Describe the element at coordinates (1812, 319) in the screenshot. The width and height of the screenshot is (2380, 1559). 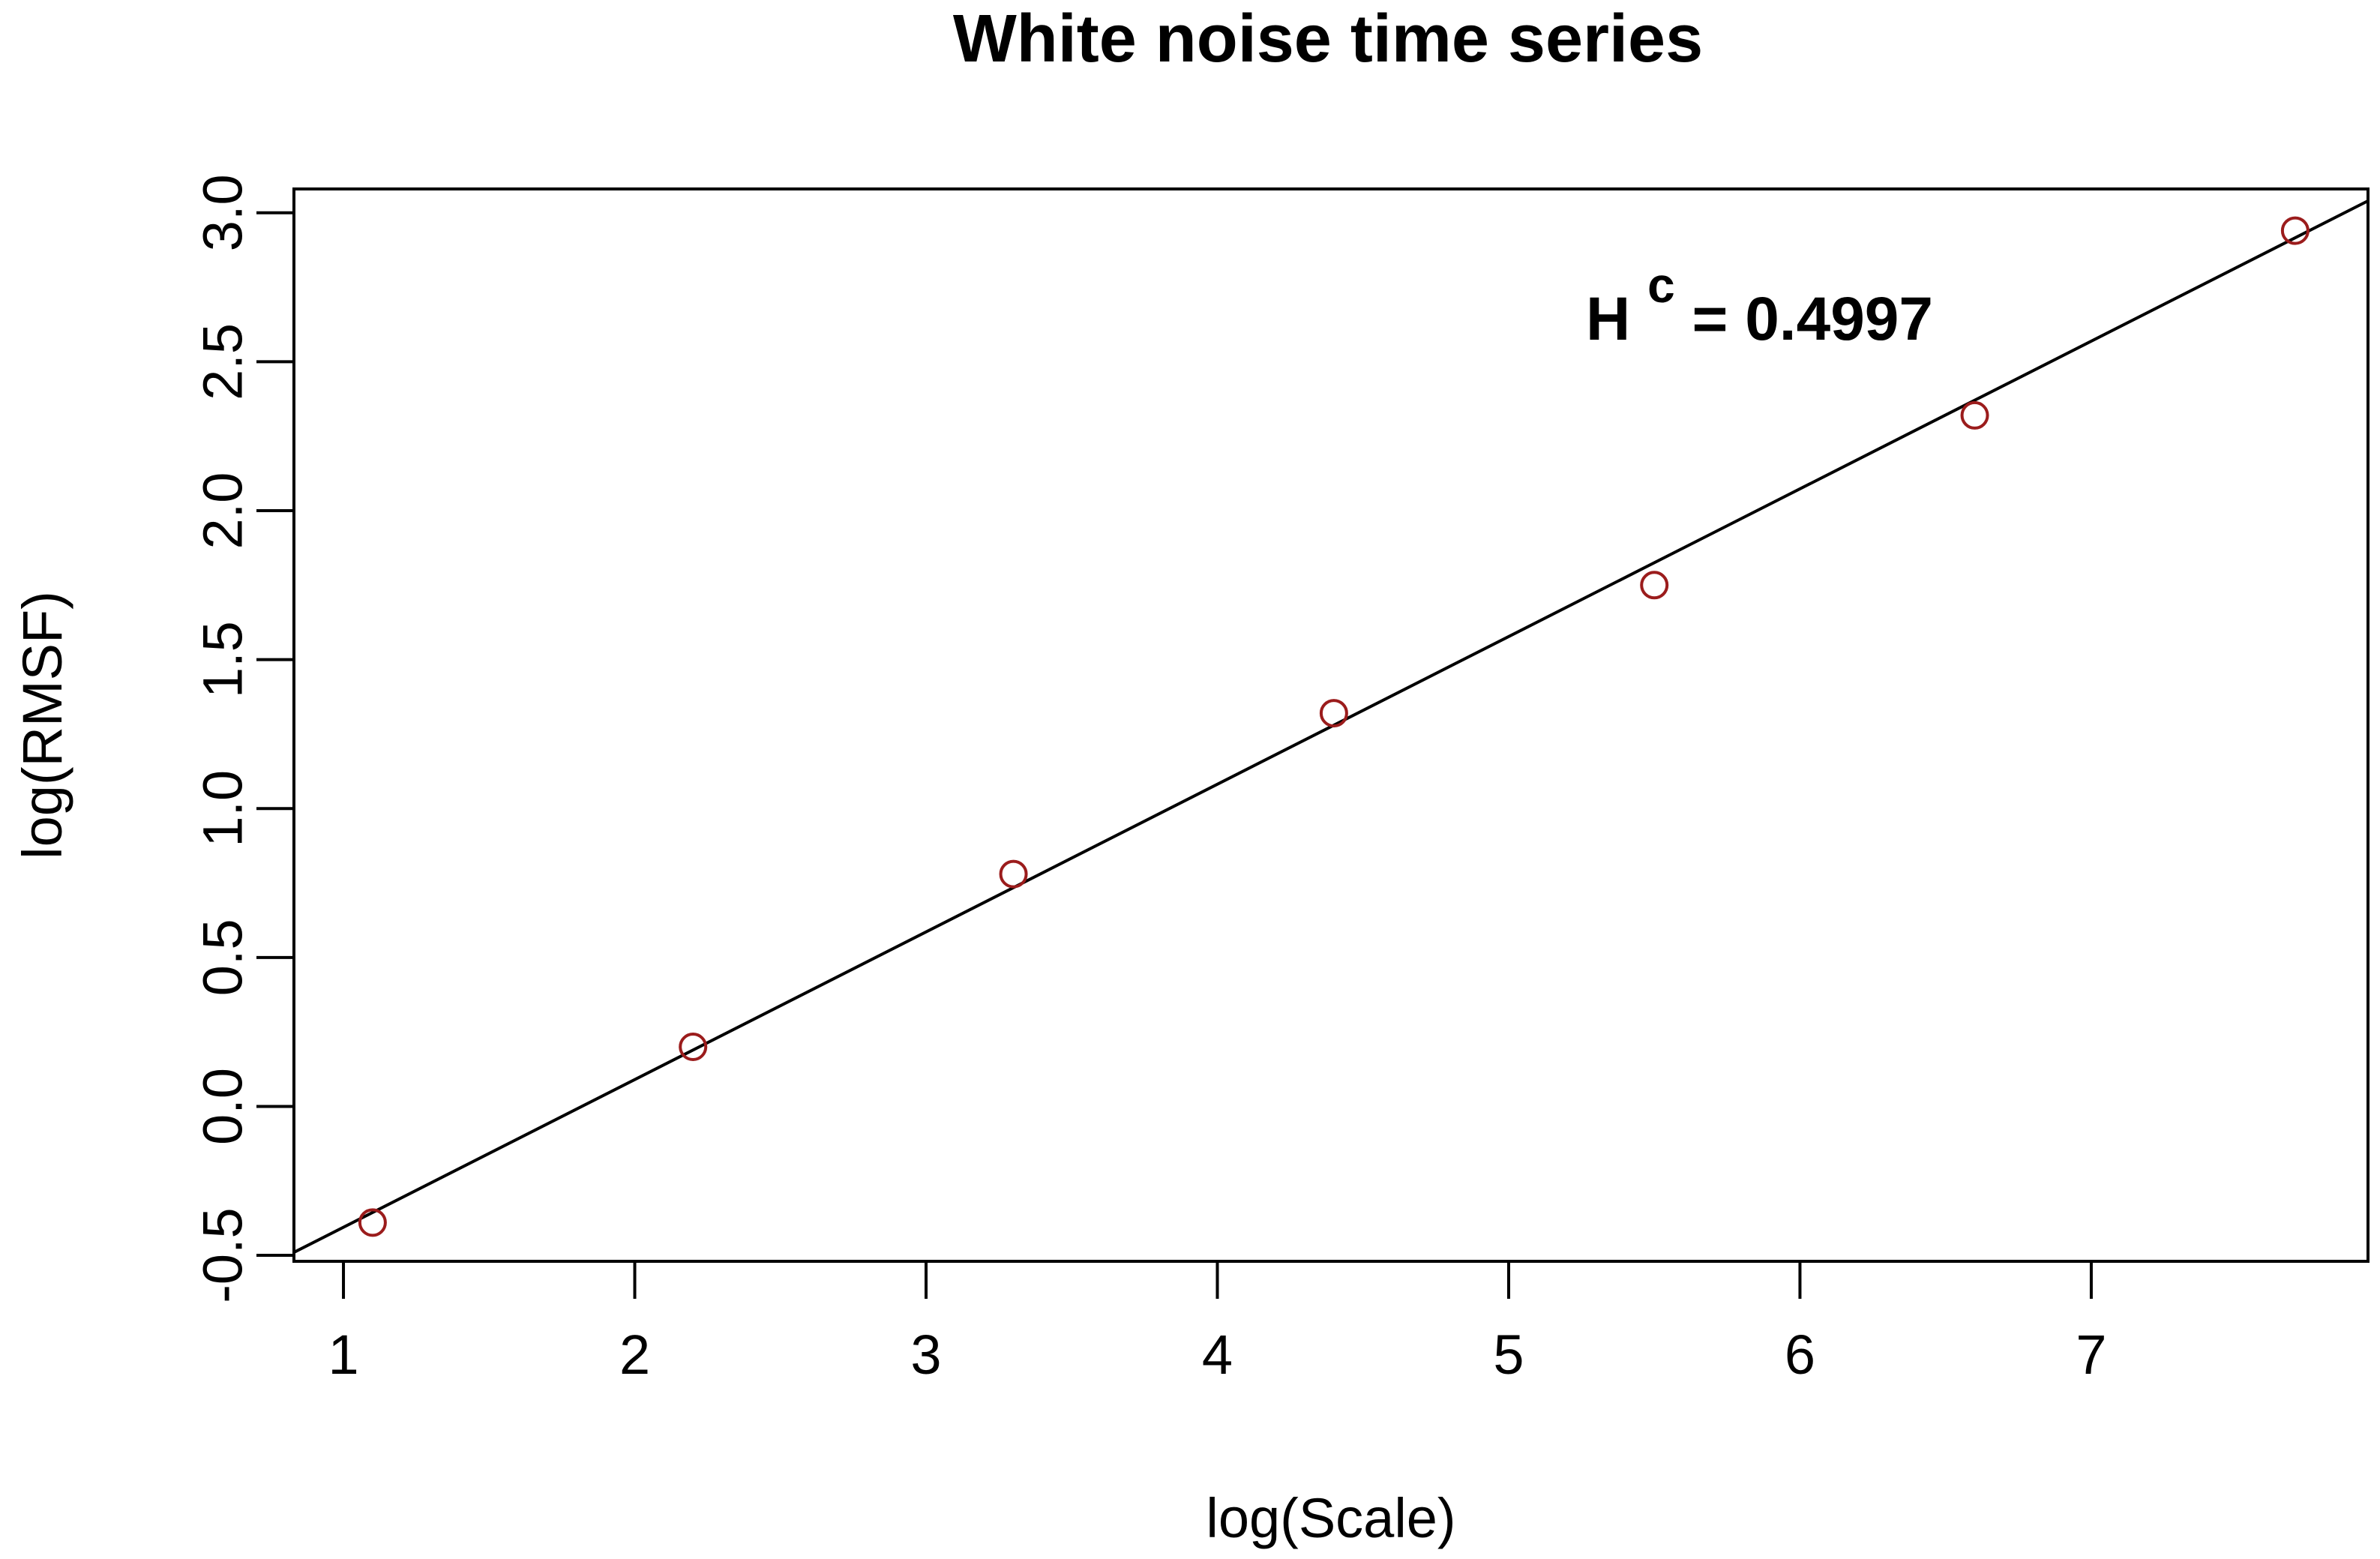
I see `annotation-value: = 0.4997` at that location.